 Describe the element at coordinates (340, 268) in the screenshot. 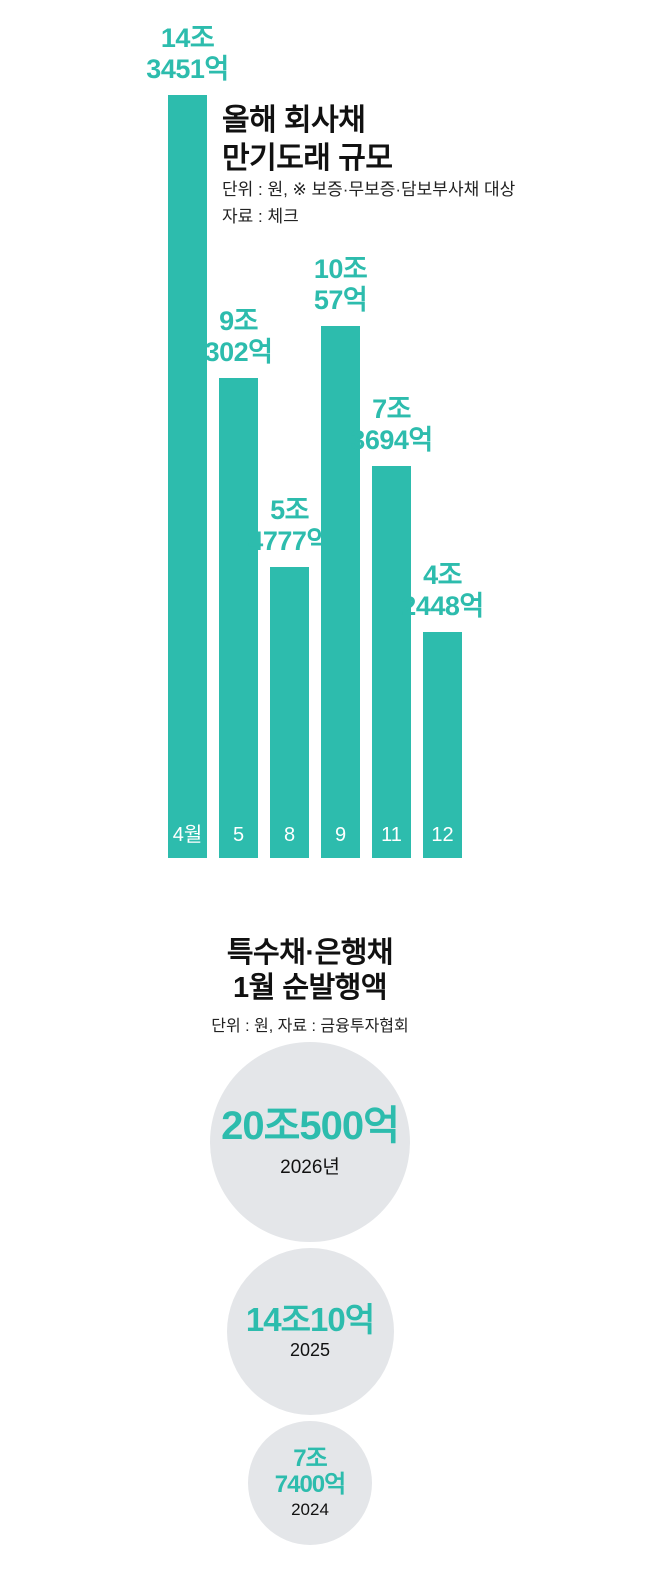

I see `bar-value-label-line: 10조` at that location.